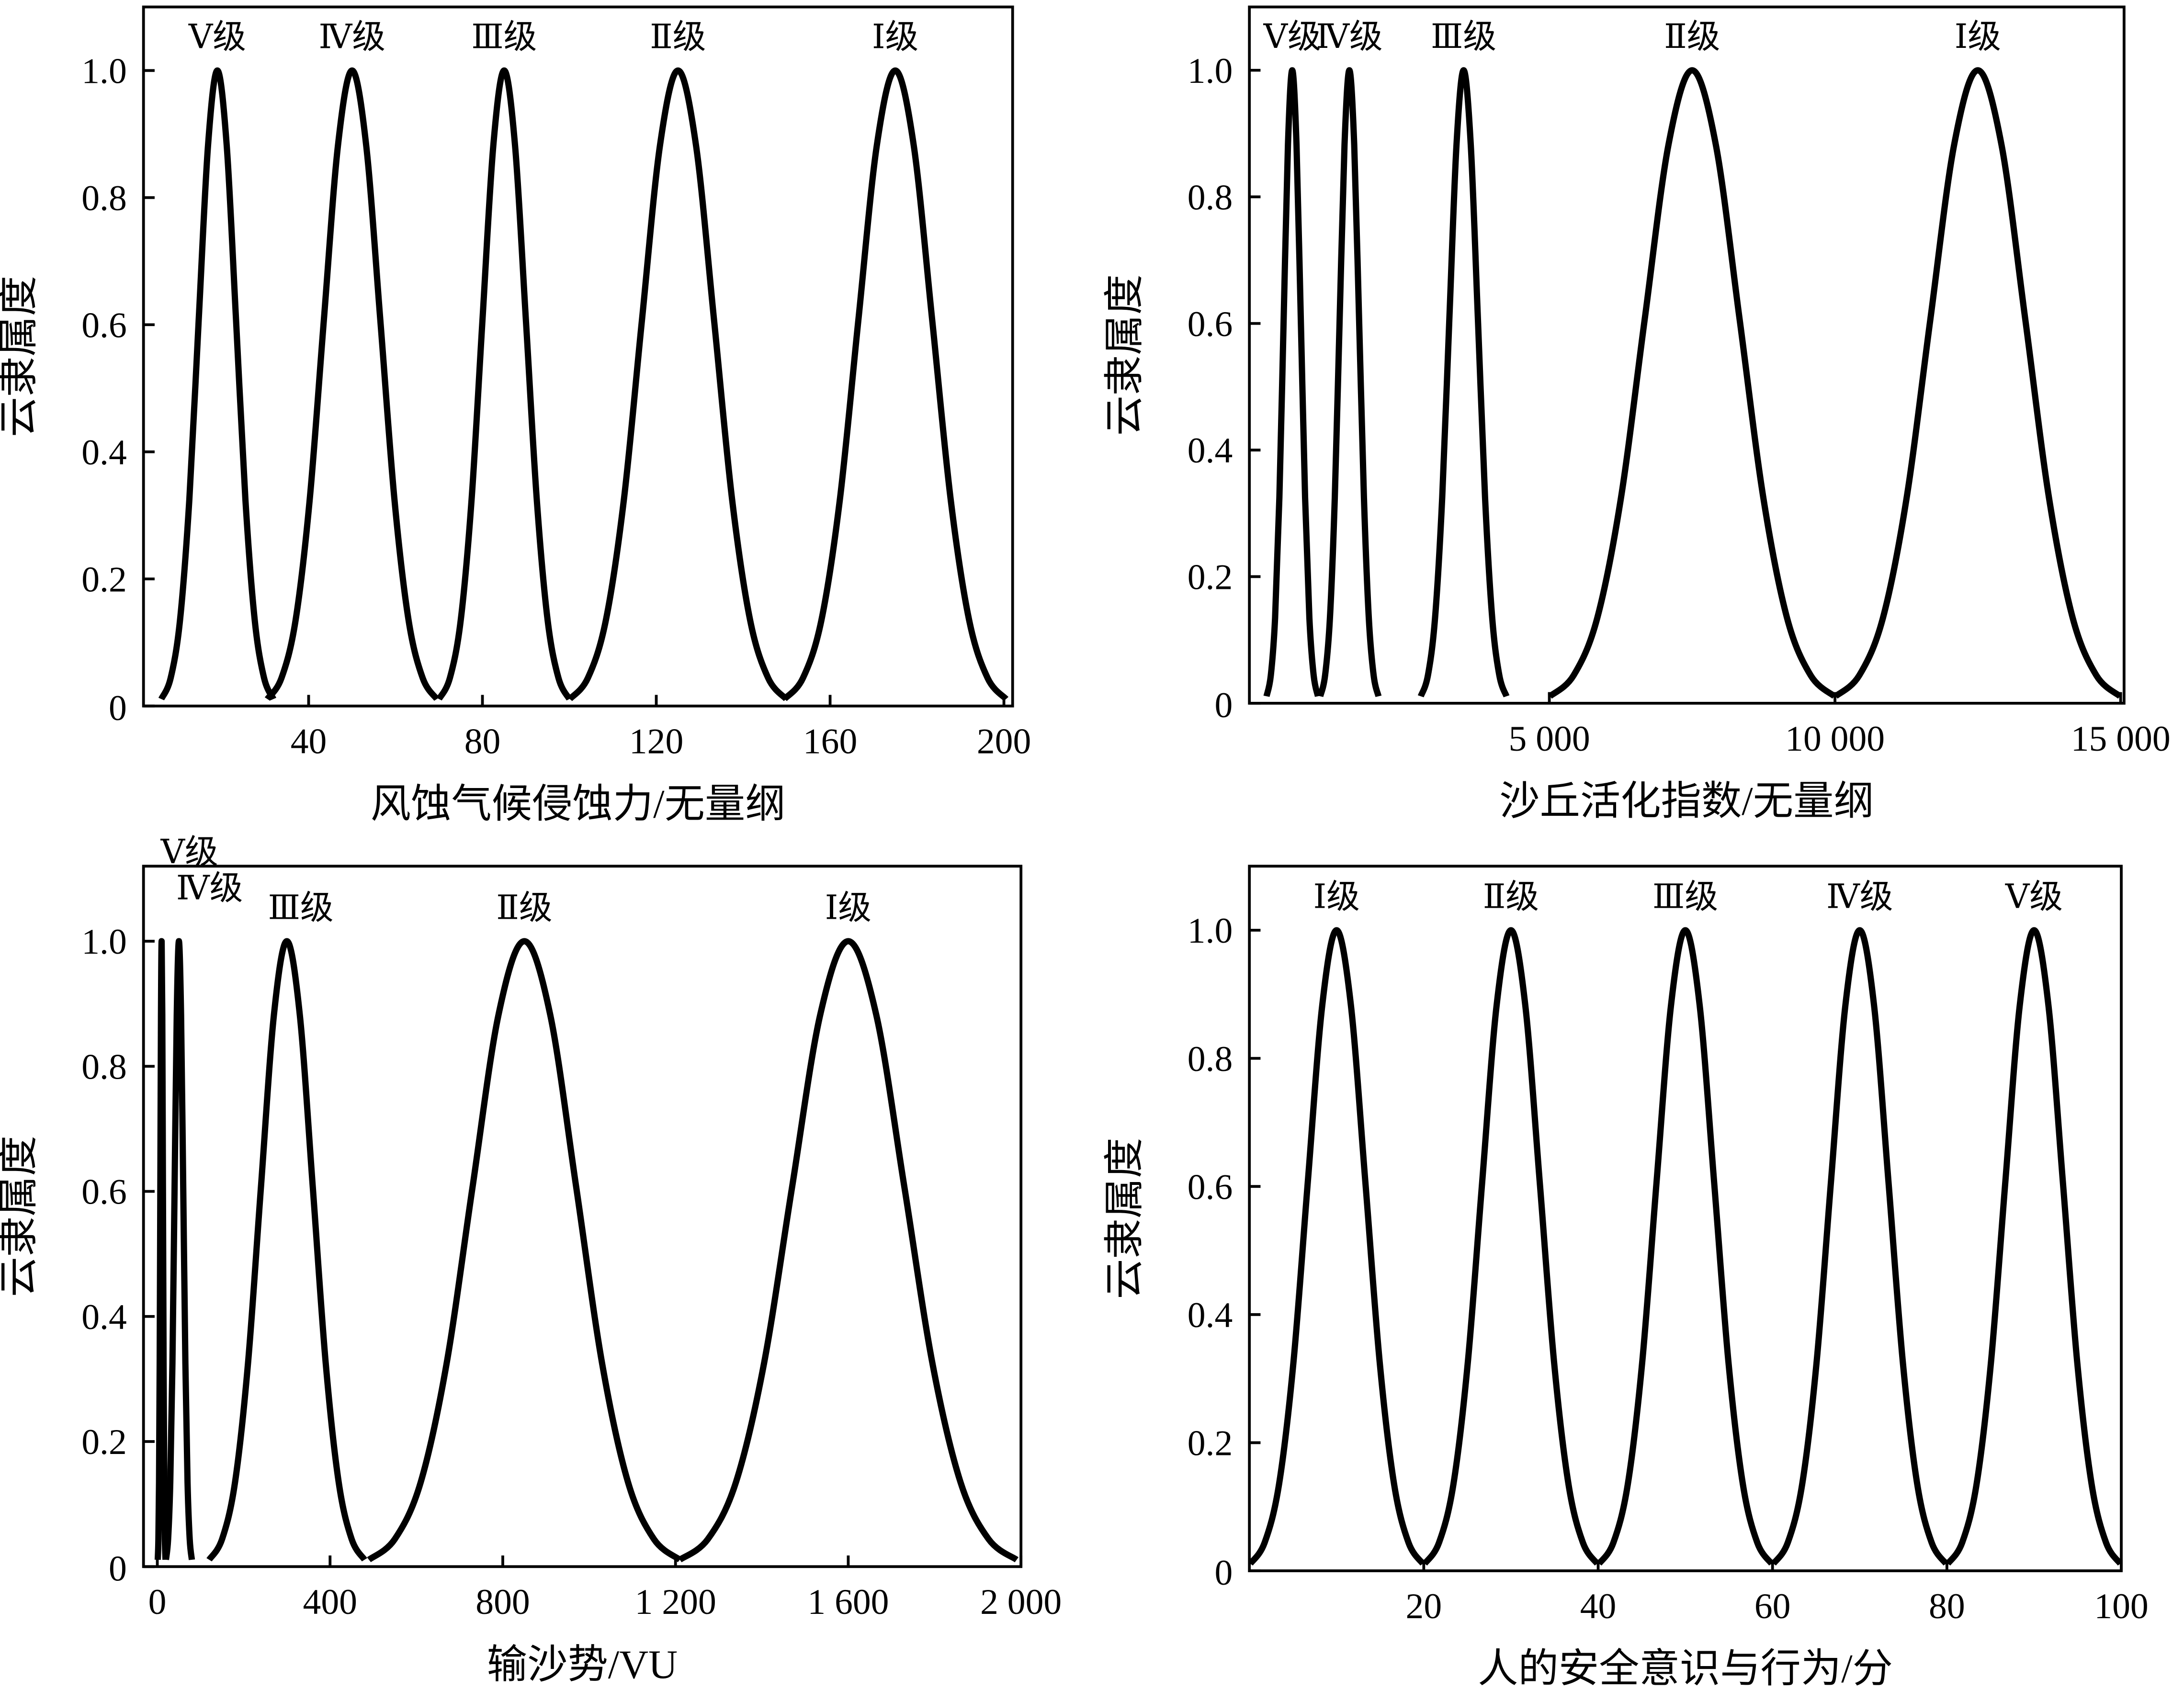 This screenshot has height=1690, width=2184. Describe the element at coordinates (1424, 1606) in the screenshot. I see `x-tick-label: 20` at that location.